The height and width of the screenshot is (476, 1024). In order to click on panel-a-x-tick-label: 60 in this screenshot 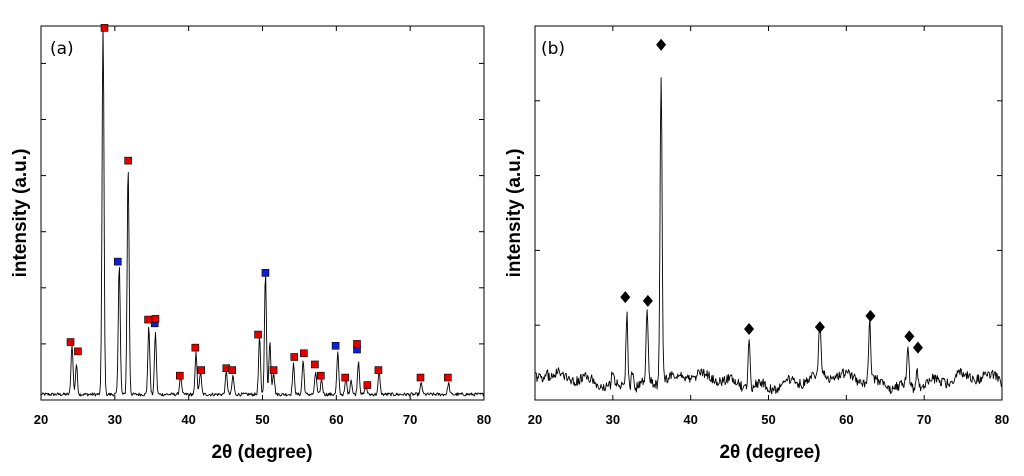, I will do `click(336, 419)`.